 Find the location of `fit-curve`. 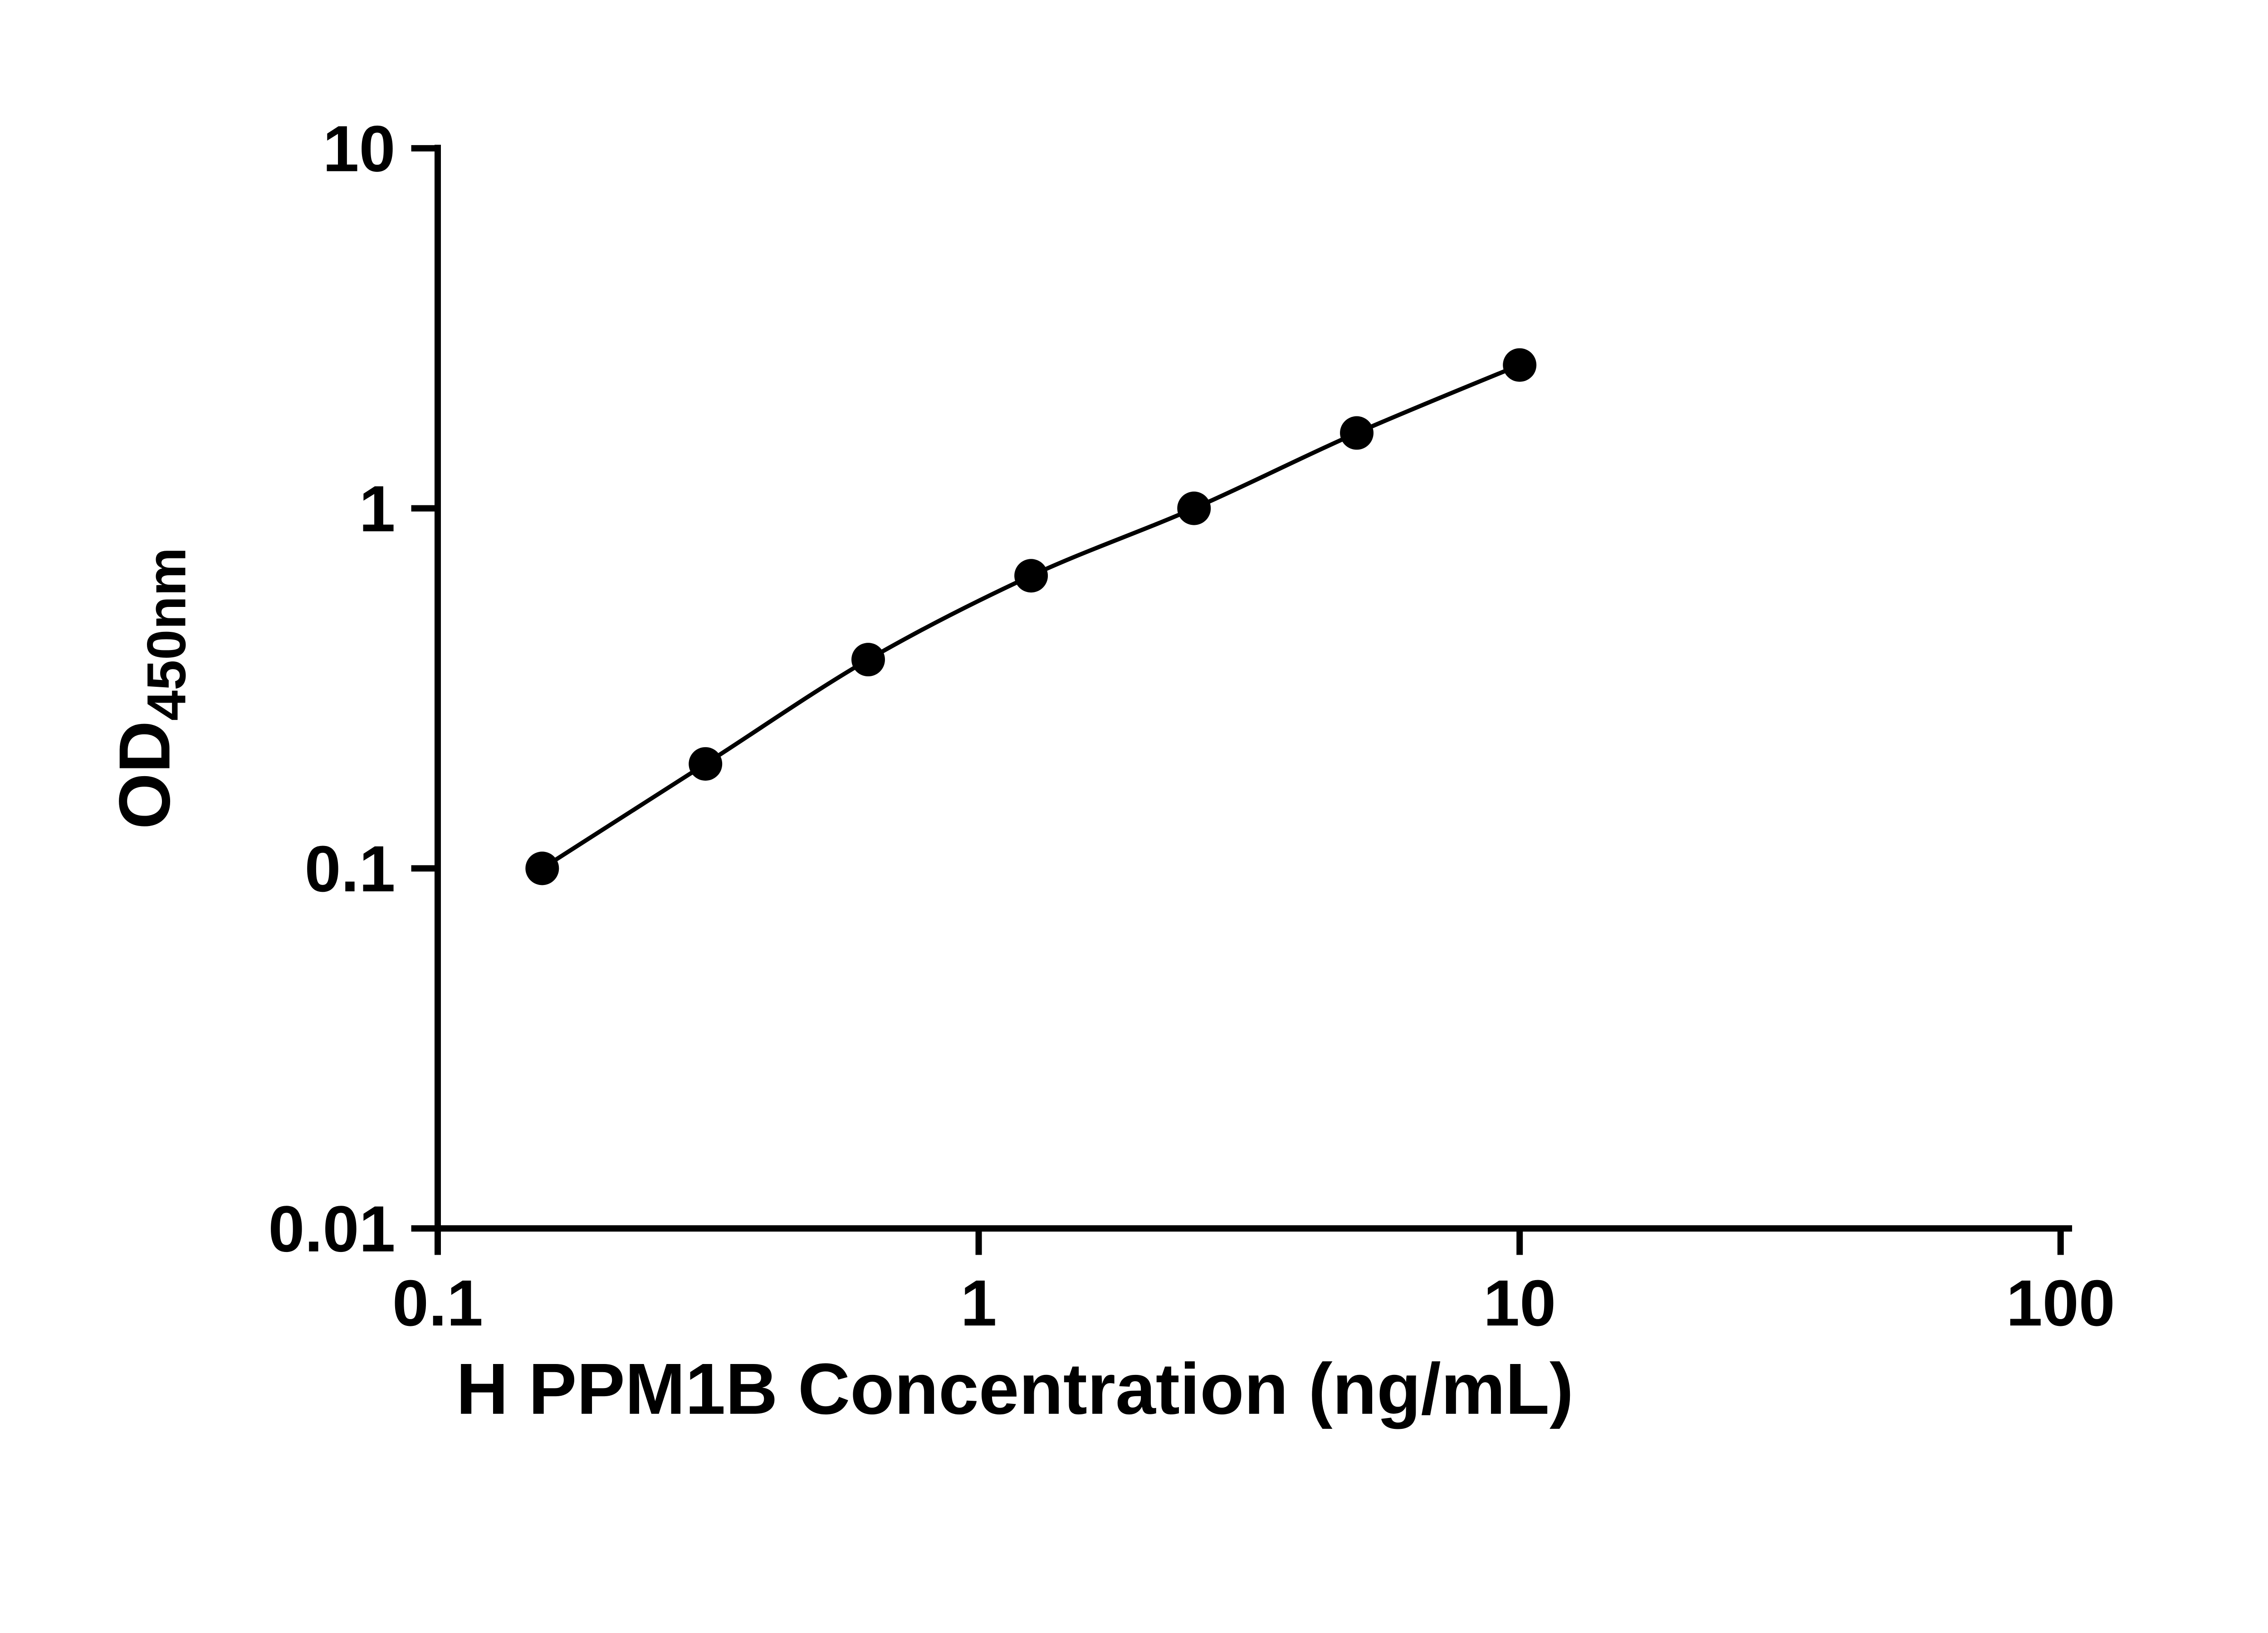

fit-curve is located at coordinates (1031, 616).